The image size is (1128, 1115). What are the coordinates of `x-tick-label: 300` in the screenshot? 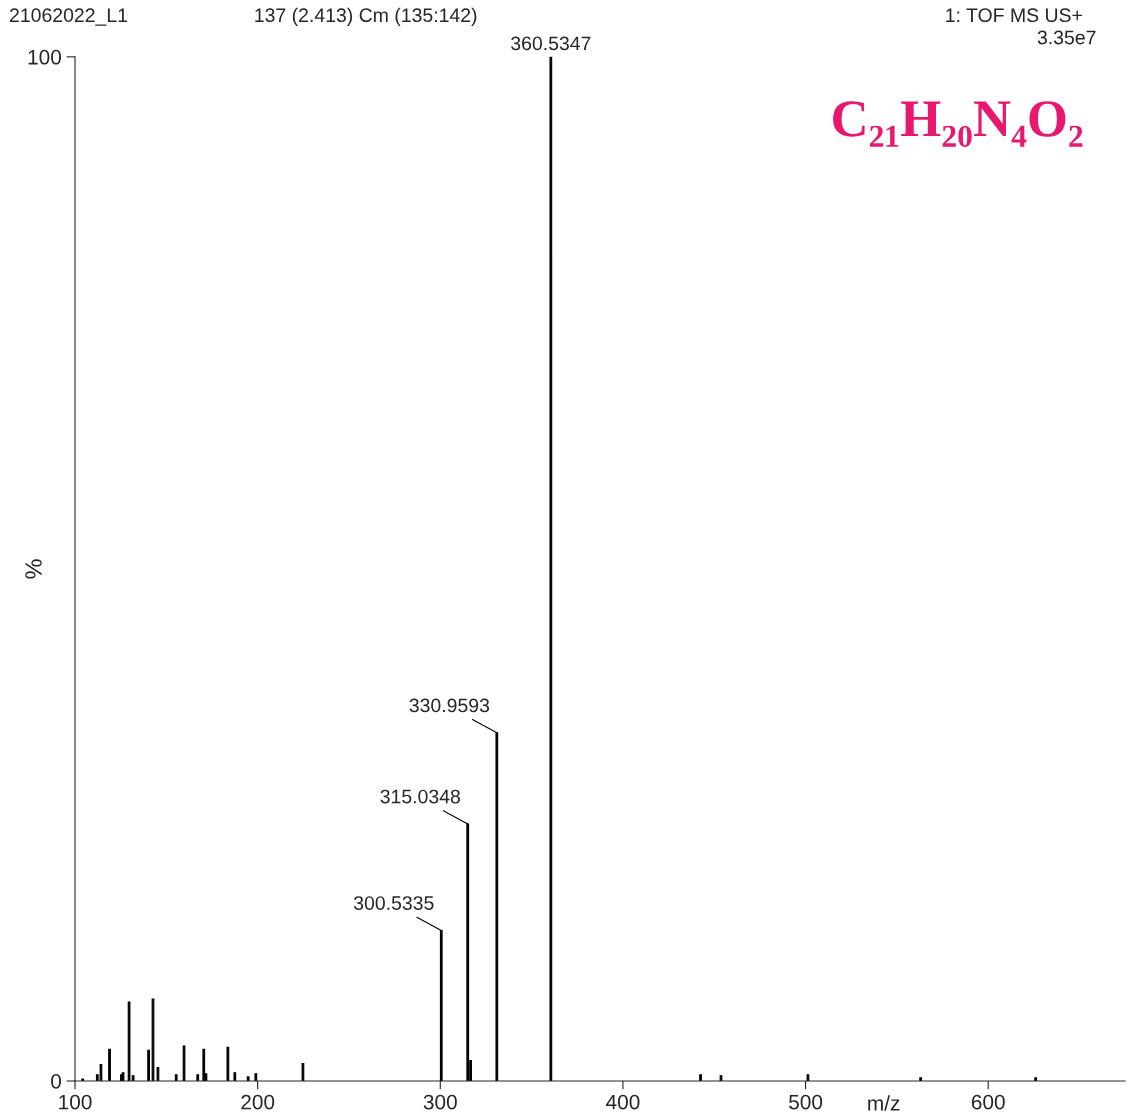 It's located at (440, 1102).